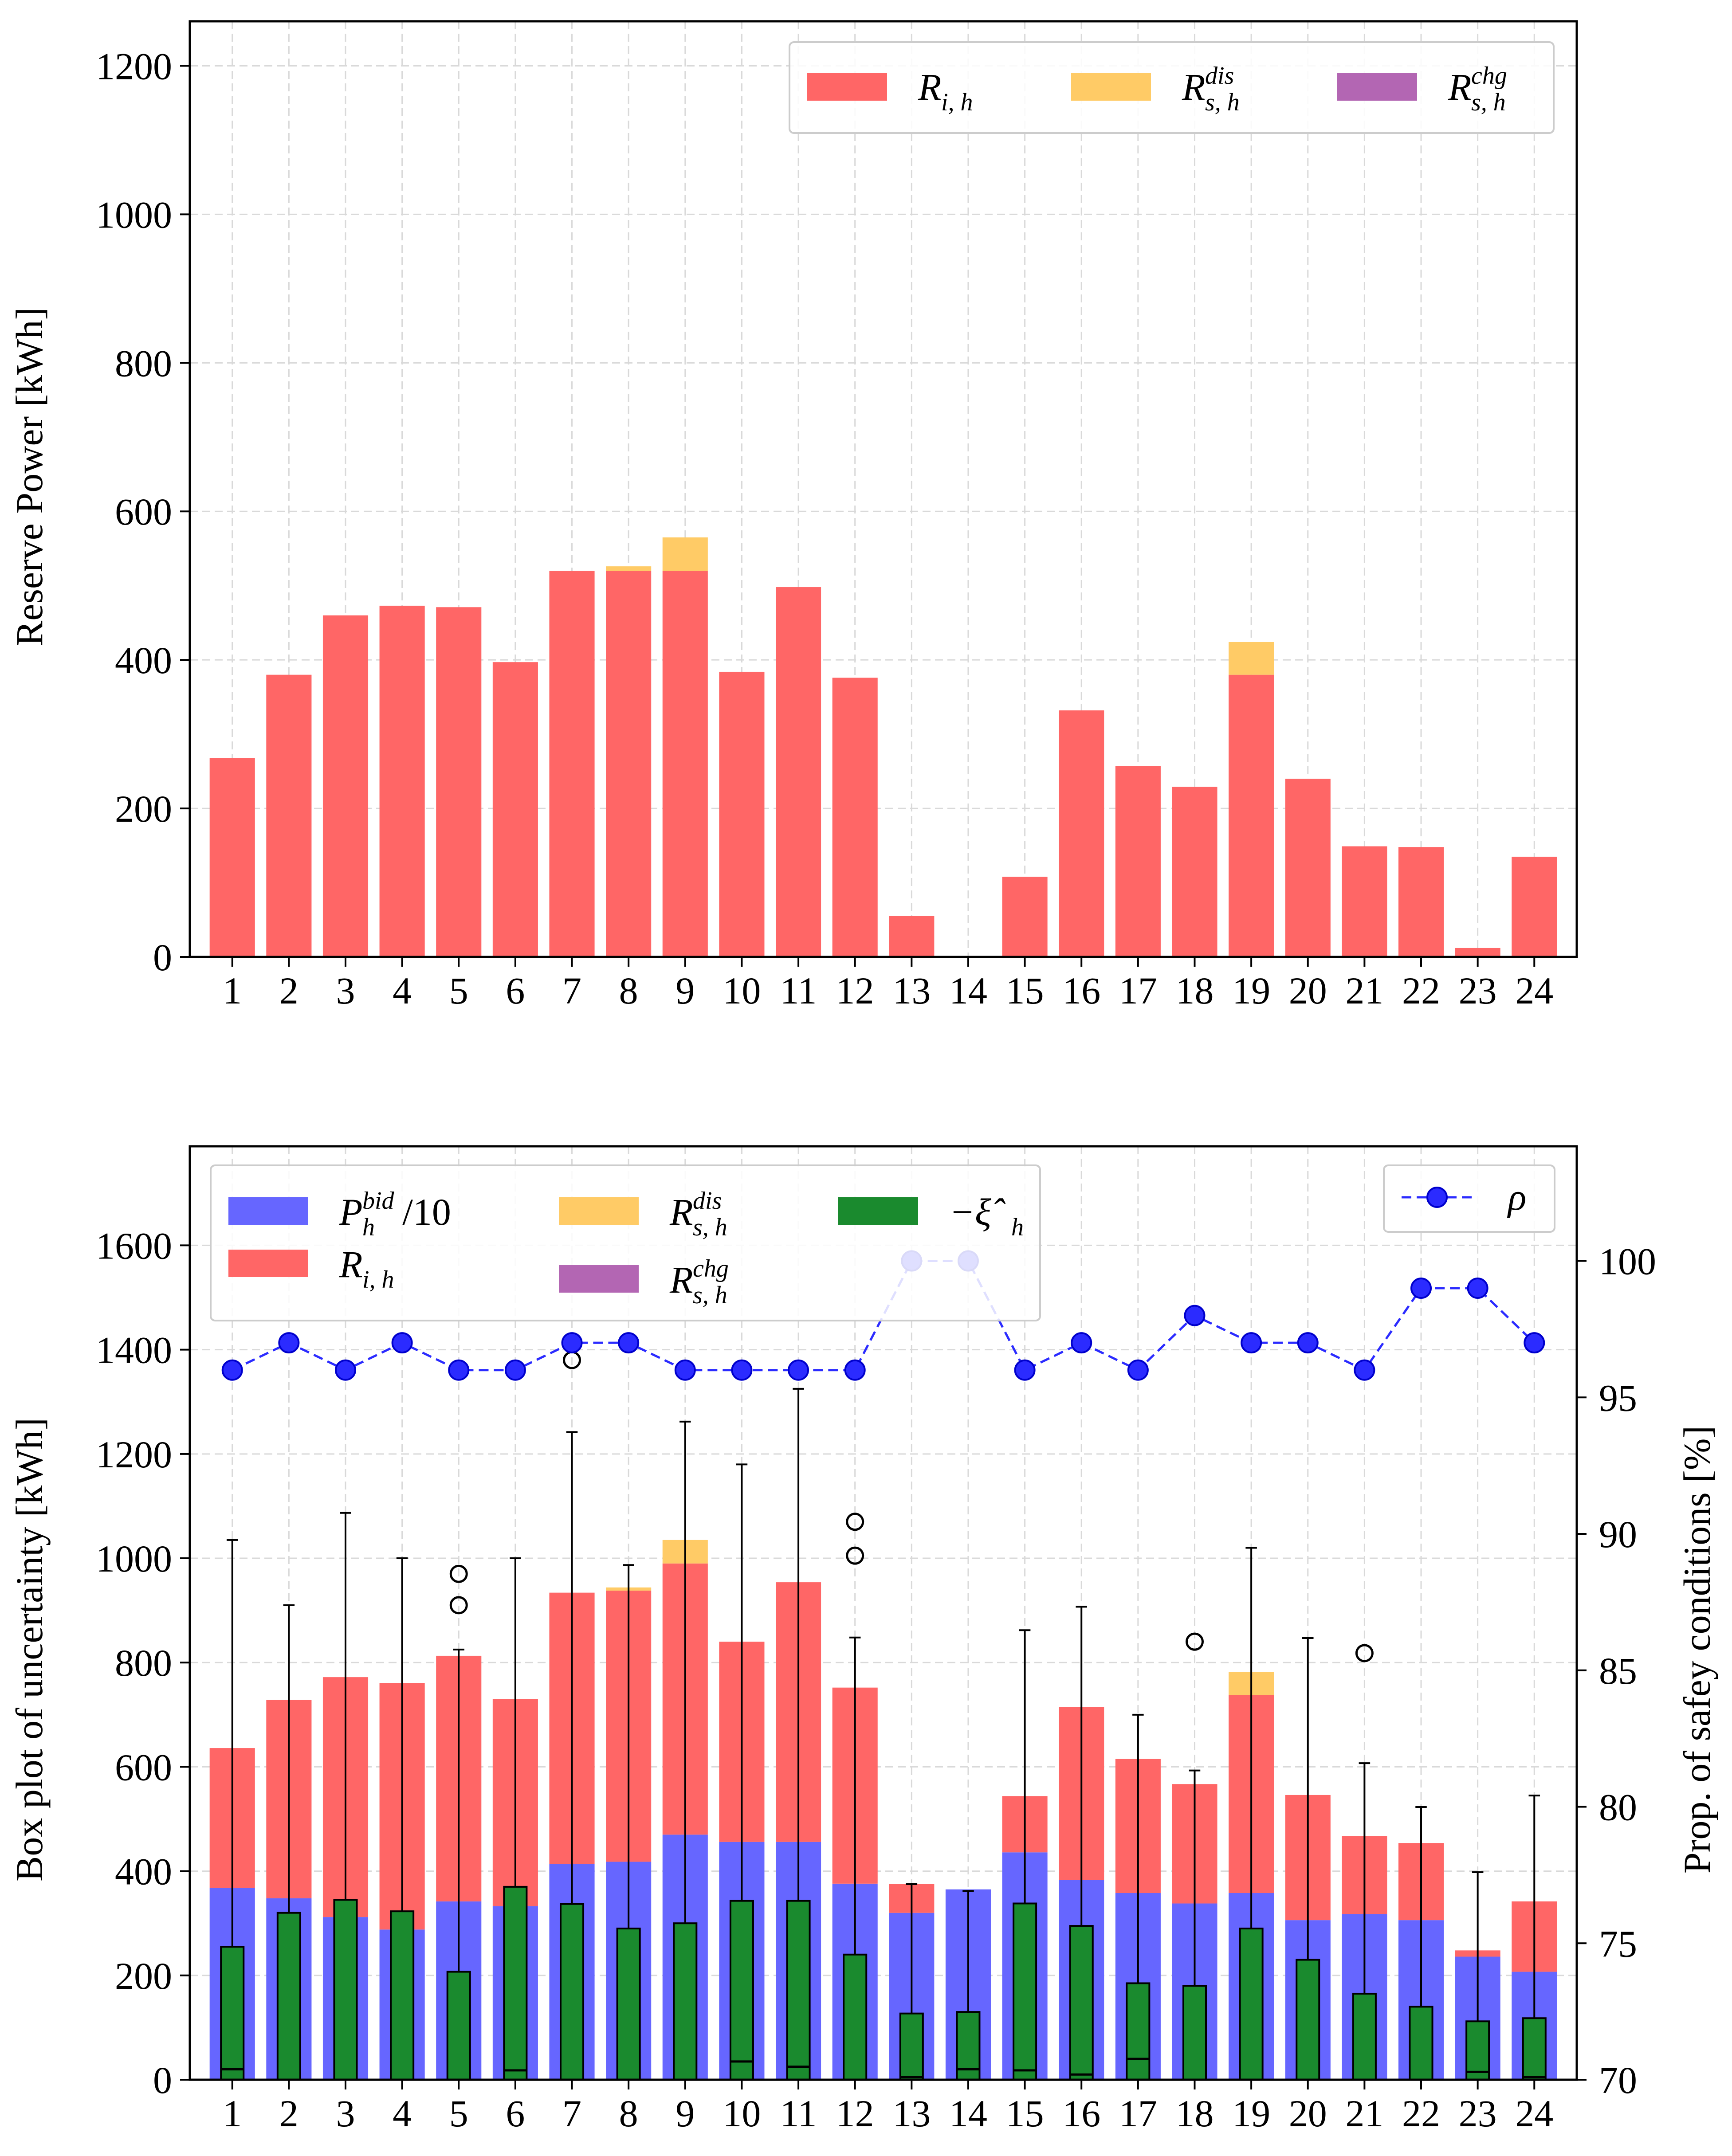 Image resolution: width=1732 pixels, height=2156 pixels. I want to click on y-tick-label: 1000, so click(134, 1558).